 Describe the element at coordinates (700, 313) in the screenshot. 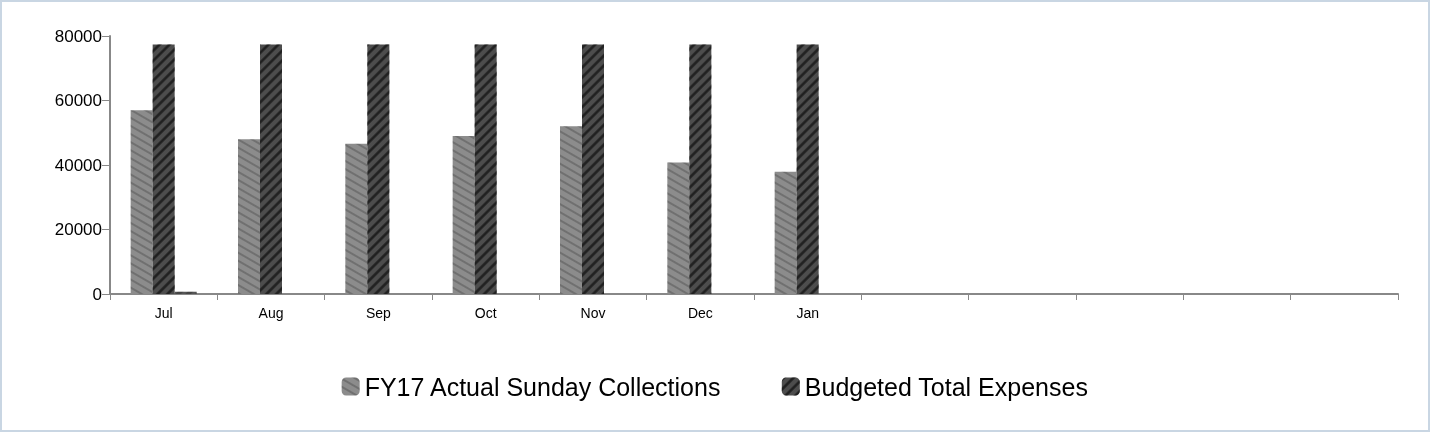

I see `x-tick-label: Dec` at that location.